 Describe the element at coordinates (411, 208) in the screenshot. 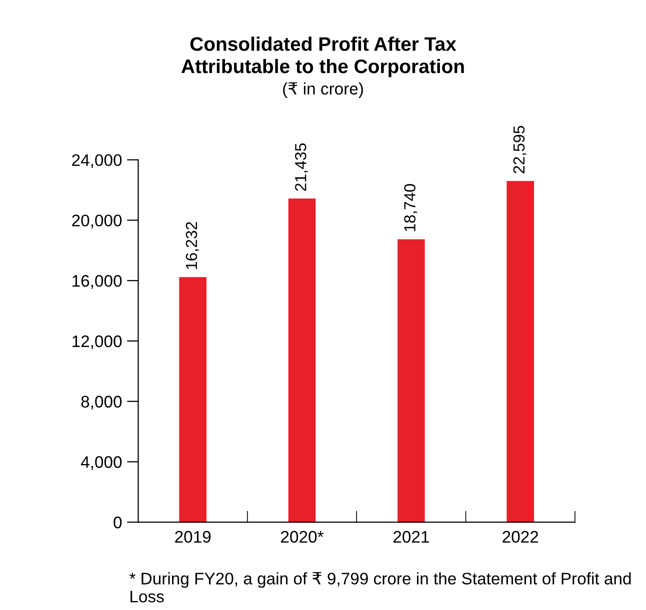

I see `data-label: 18,740` at that location.